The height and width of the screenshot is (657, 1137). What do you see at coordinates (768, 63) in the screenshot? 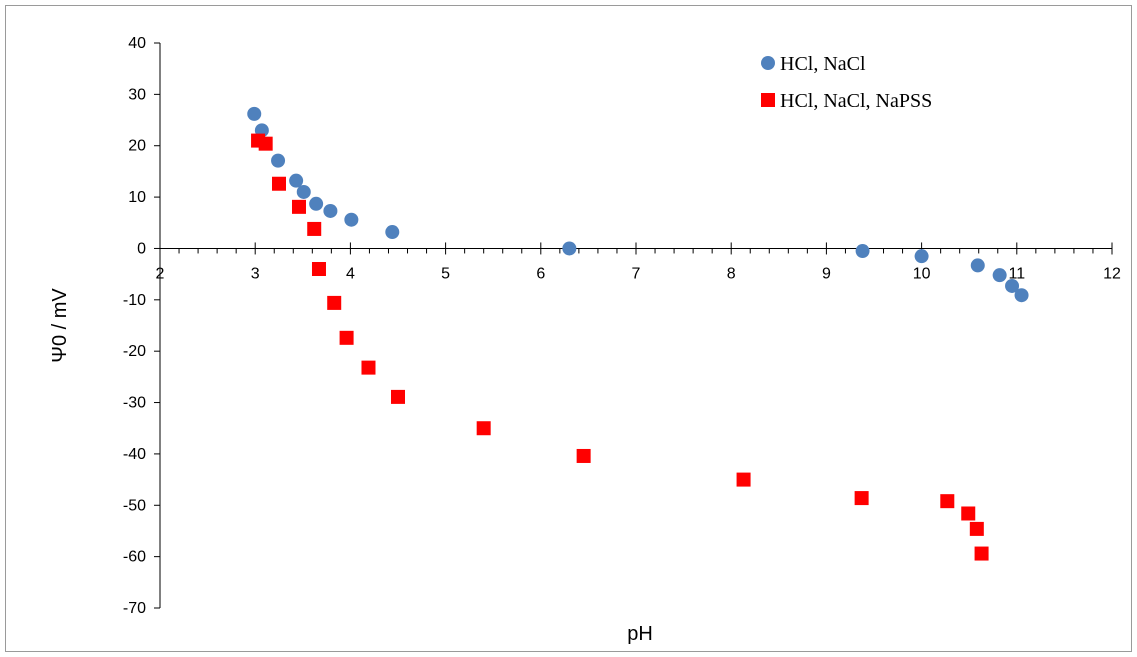
I see `legend-marker-circle` at bounding box center [768, 63].